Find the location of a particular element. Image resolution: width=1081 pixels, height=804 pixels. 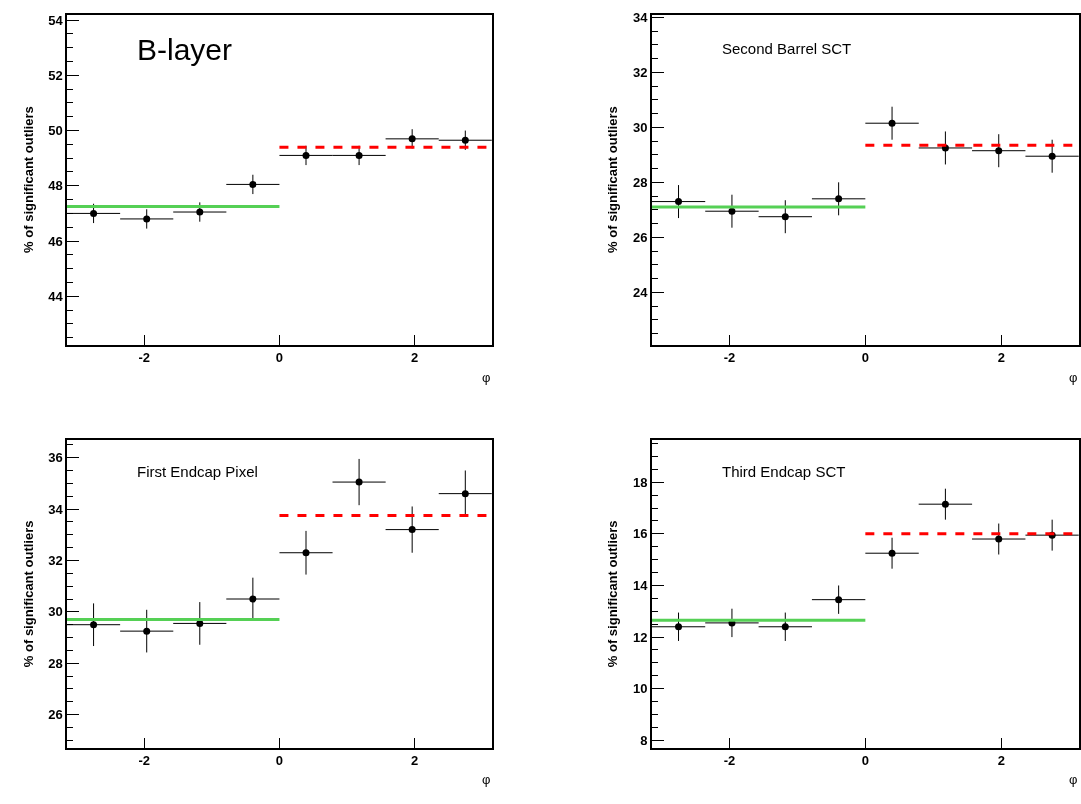

y-tick-label: 8 is located at coordinates (644, 740).